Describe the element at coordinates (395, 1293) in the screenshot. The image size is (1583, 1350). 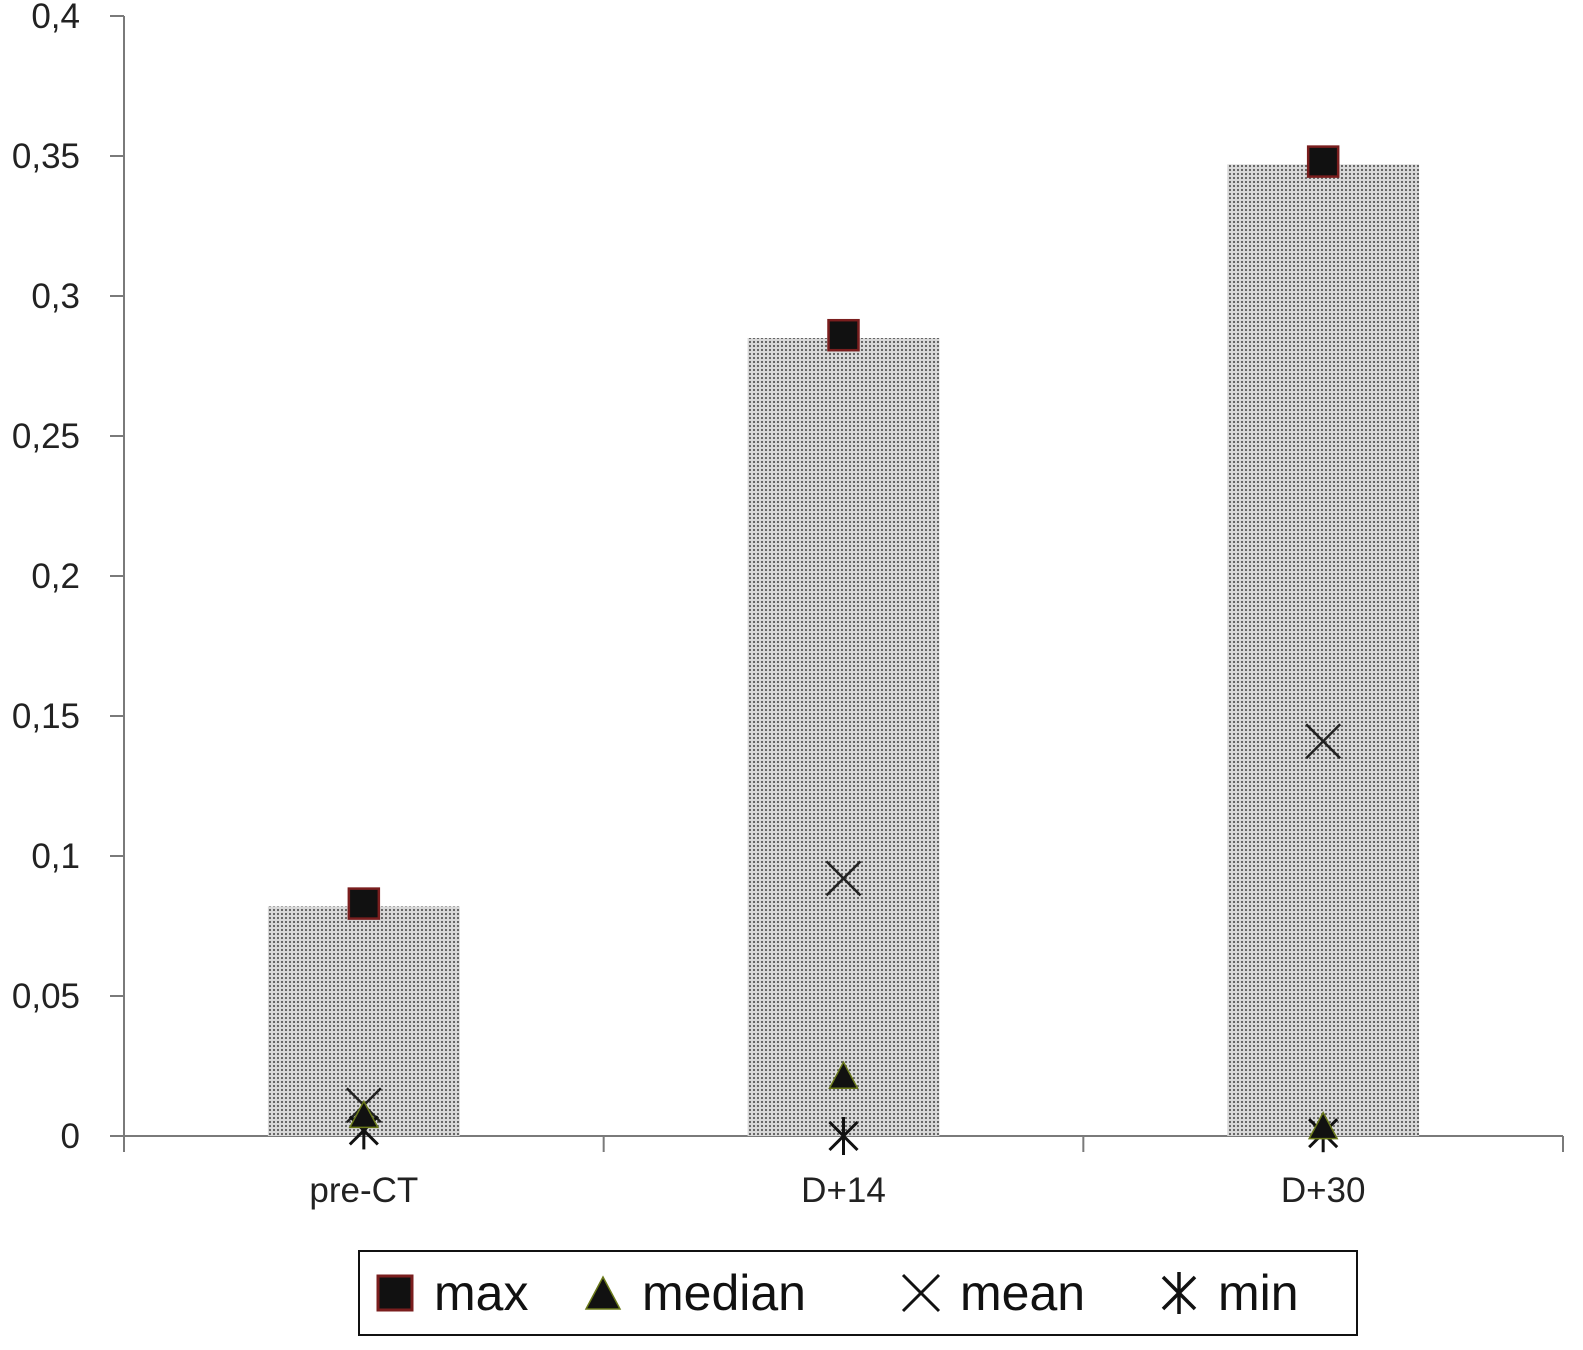
I see `square-marker-icon` at that location.